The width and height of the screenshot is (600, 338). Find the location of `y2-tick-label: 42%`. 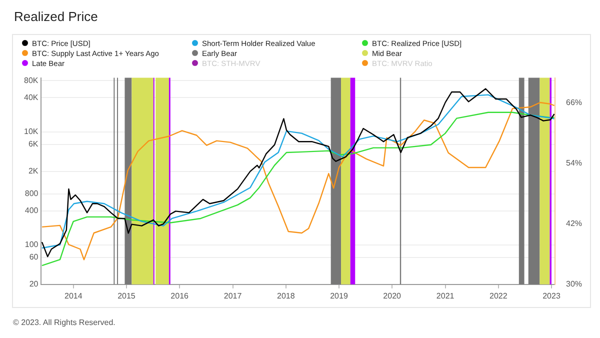

y2-tick-label: 42% is located at coordinates (574, 223).